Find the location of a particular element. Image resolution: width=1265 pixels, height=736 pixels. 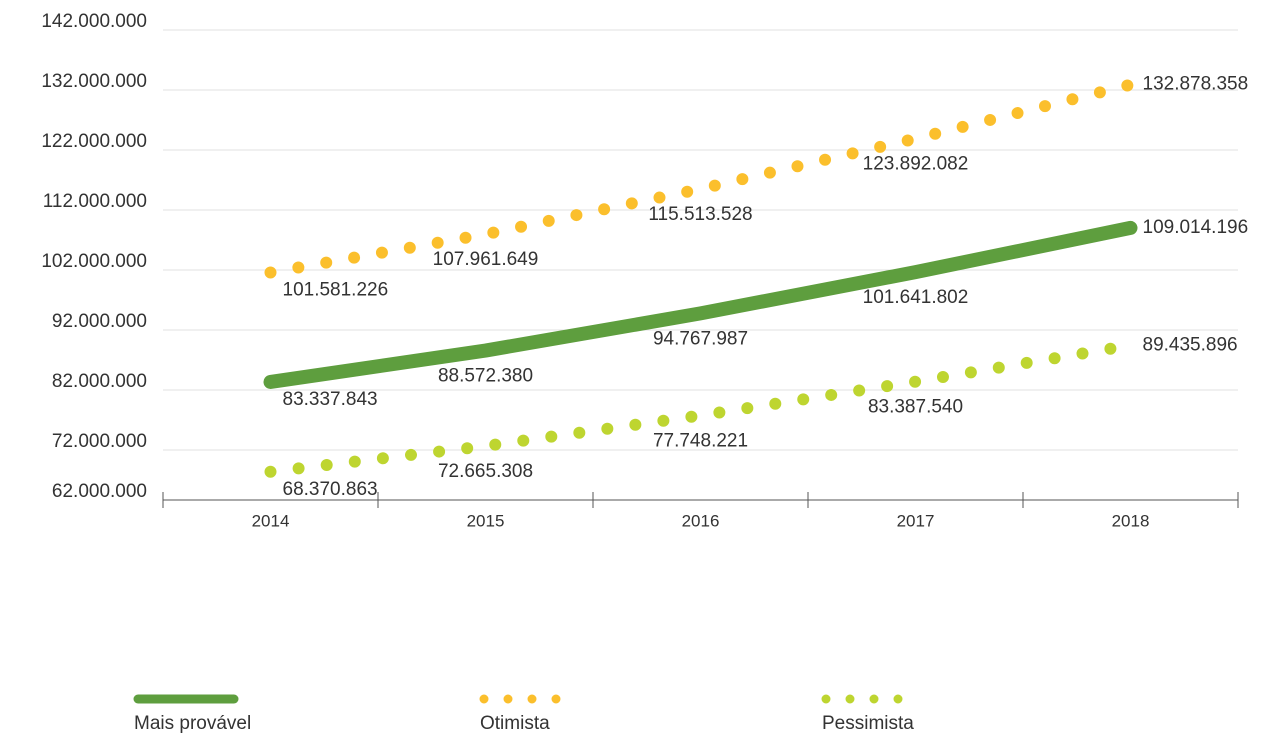

series-line is located at coordinates (700, 408).